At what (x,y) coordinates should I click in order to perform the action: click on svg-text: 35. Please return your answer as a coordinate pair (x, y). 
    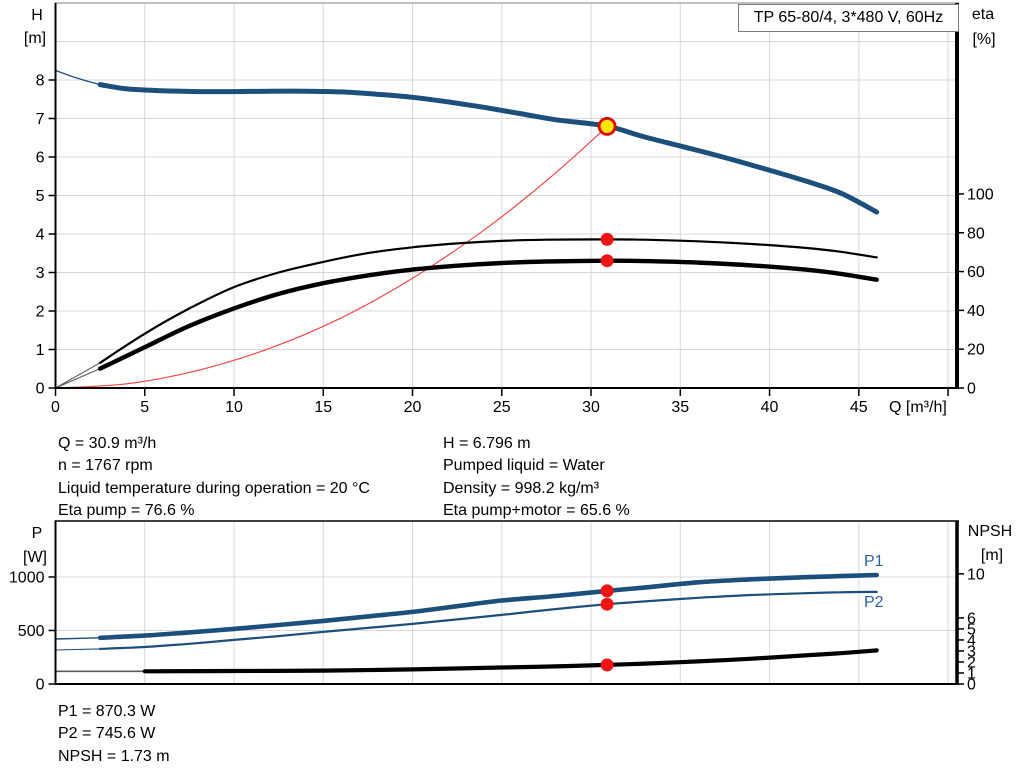
    Looking at the image, I should click on (680, 407).